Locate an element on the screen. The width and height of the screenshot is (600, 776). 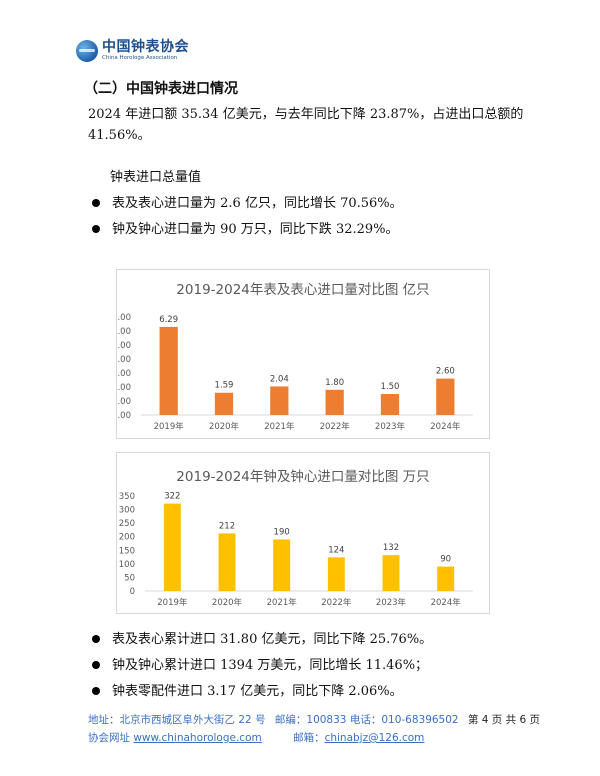
globe-logo-icon is located at coordinates (87, 51).